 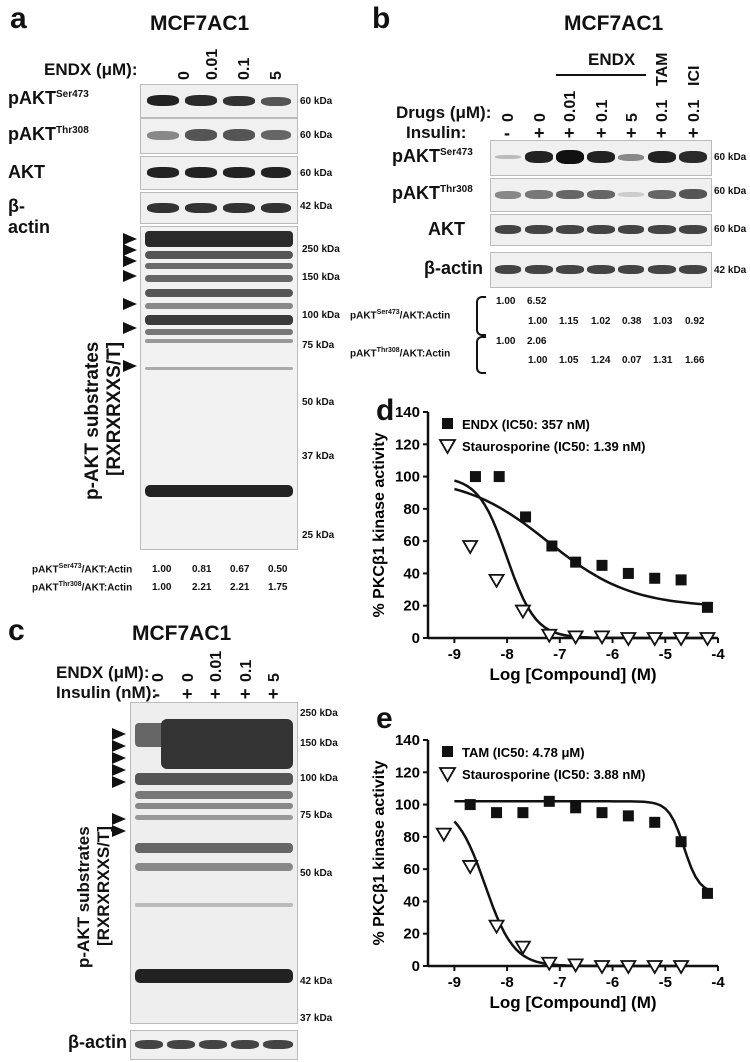 I want to click on panel-b-blot-akt, so click(x=601, y=230).